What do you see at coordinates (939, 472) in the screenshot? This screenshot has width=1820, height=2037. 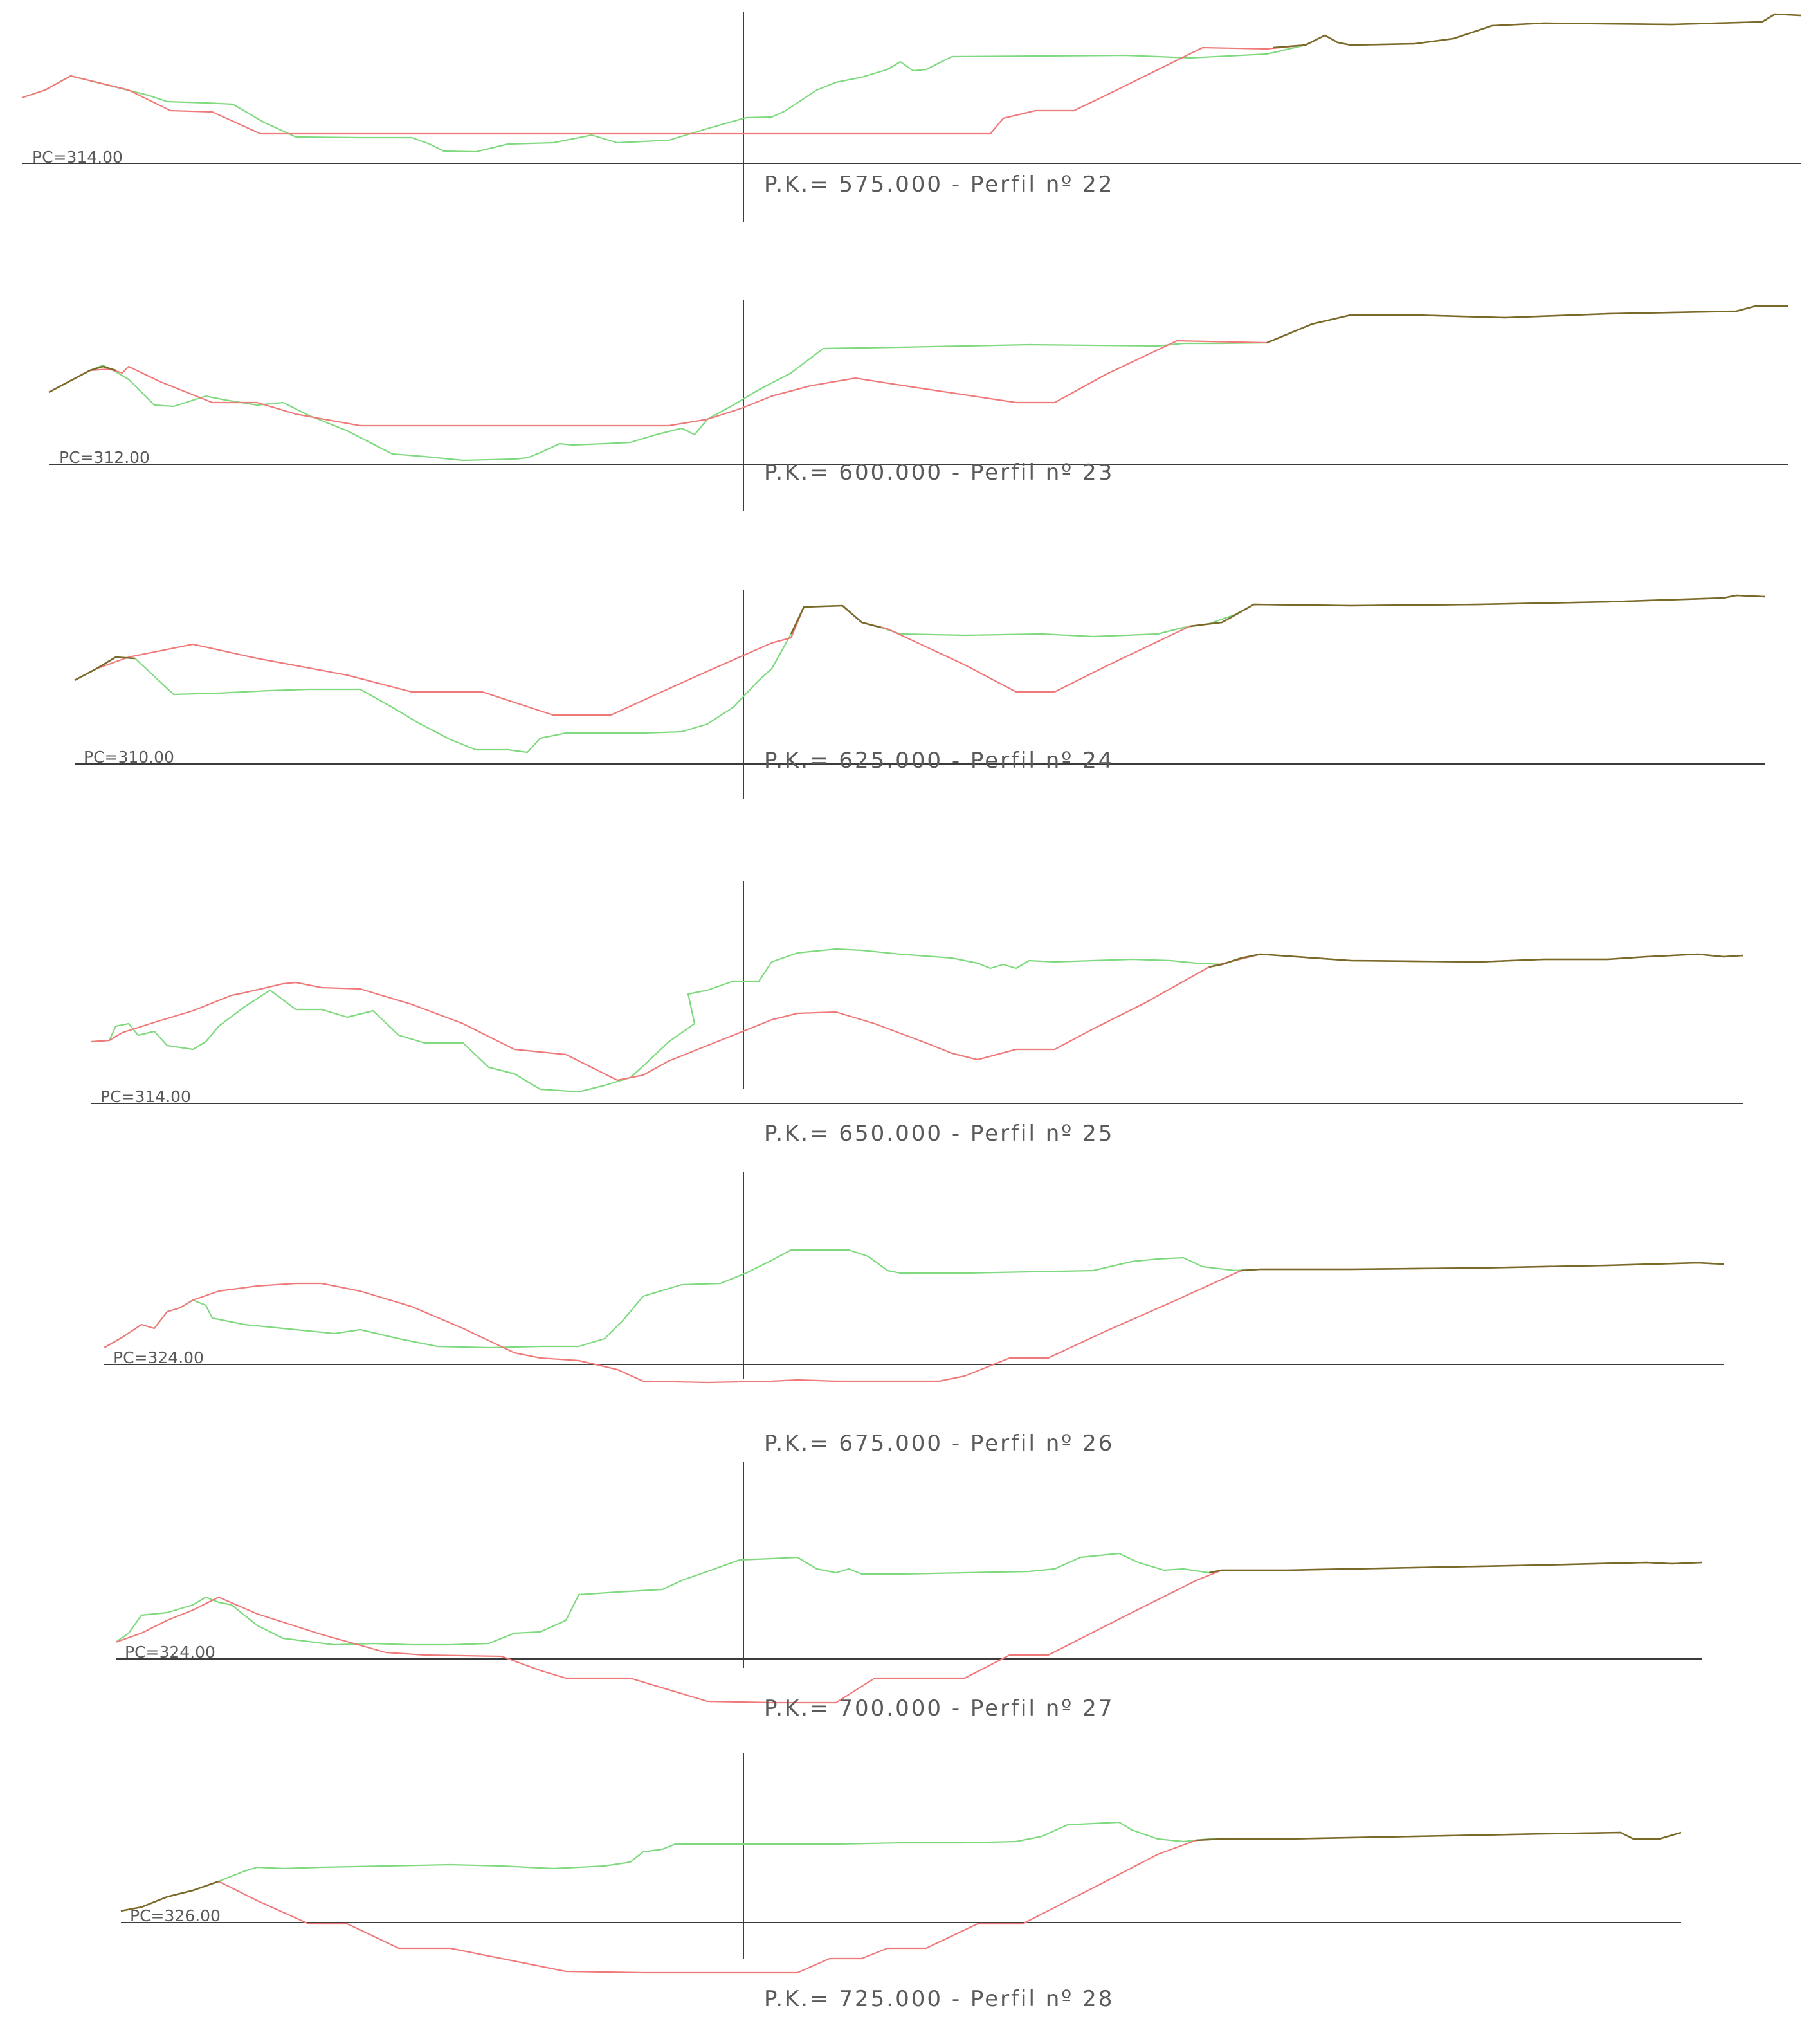 I see `profile-title: P.K.= 600.000 - Perfil nº 23` at bounding box center [939, 472].